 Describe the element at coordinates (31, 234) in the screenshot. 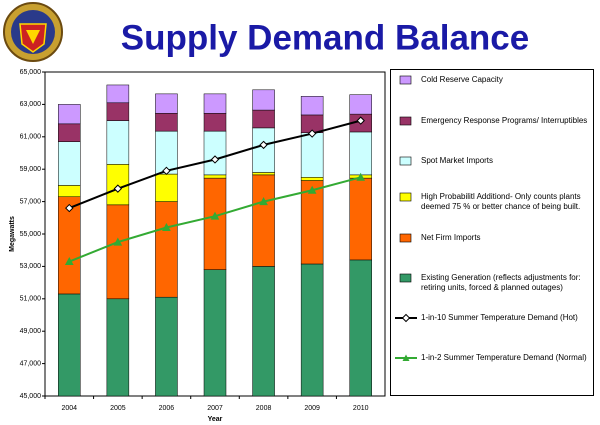

I see `y-tick-label: 55,000` at that location.